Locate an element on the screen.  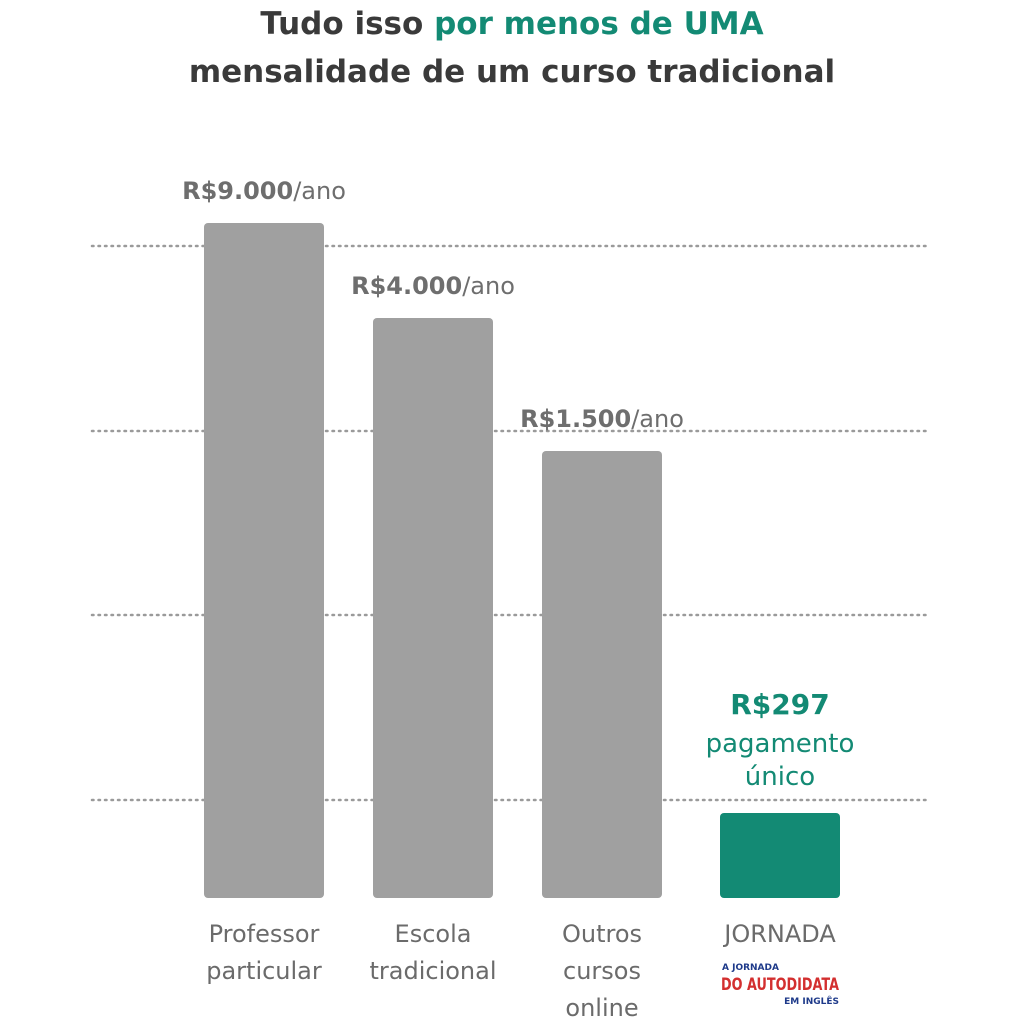
logo-top-text: A JORNADA is located at coordinates (750, 968).